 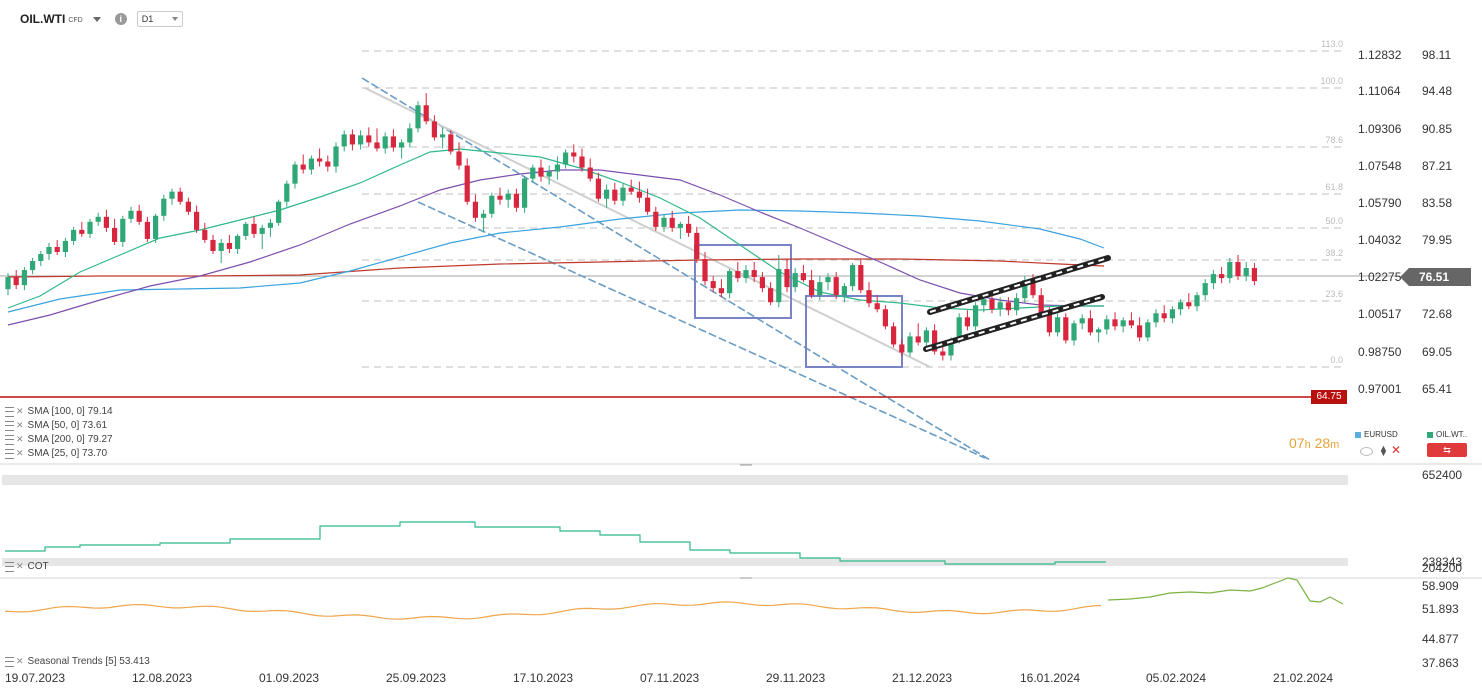 I want to click on oil-tick: 69.05, so click(x=1437, y=352).